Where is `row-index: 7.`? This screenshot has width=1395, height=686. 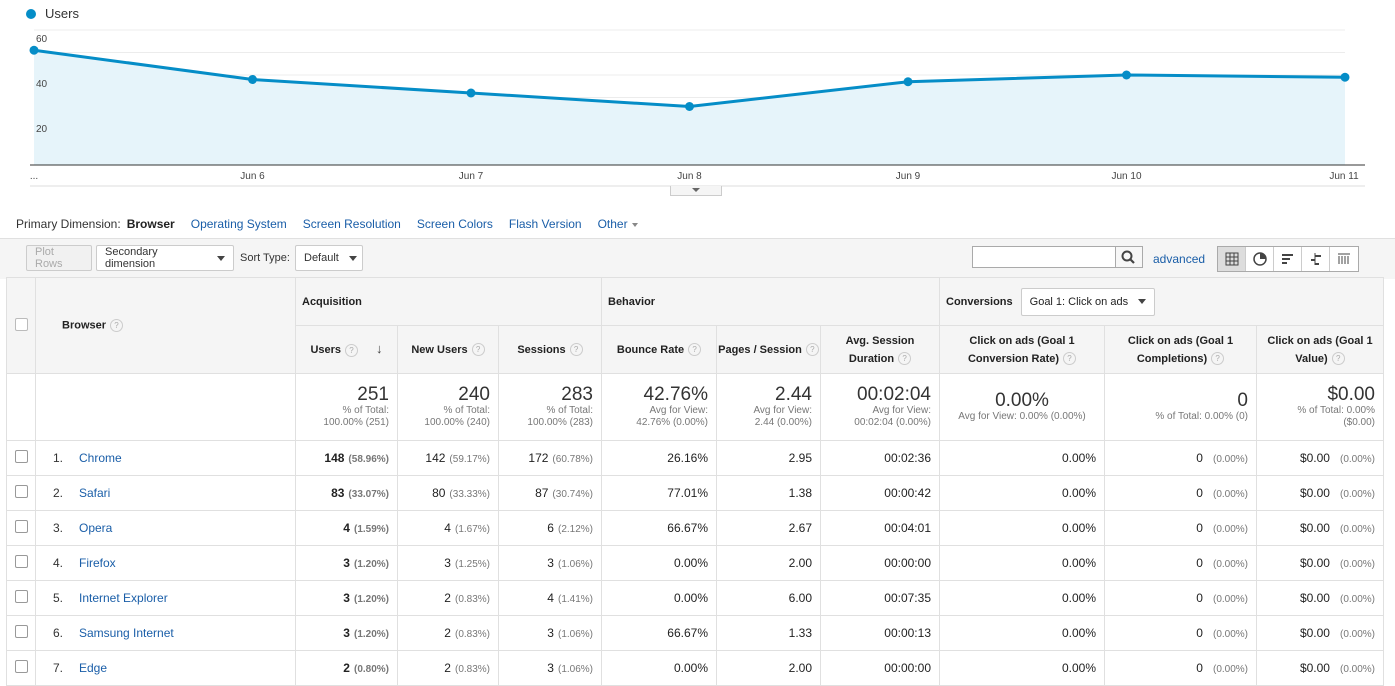
row-index: 7. is located at coordinates (58, 668).